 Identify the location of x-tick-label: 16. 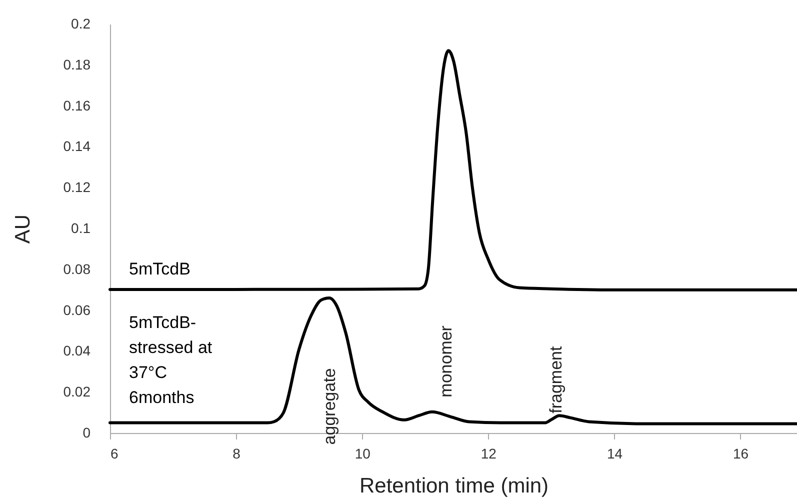
(740, 454).